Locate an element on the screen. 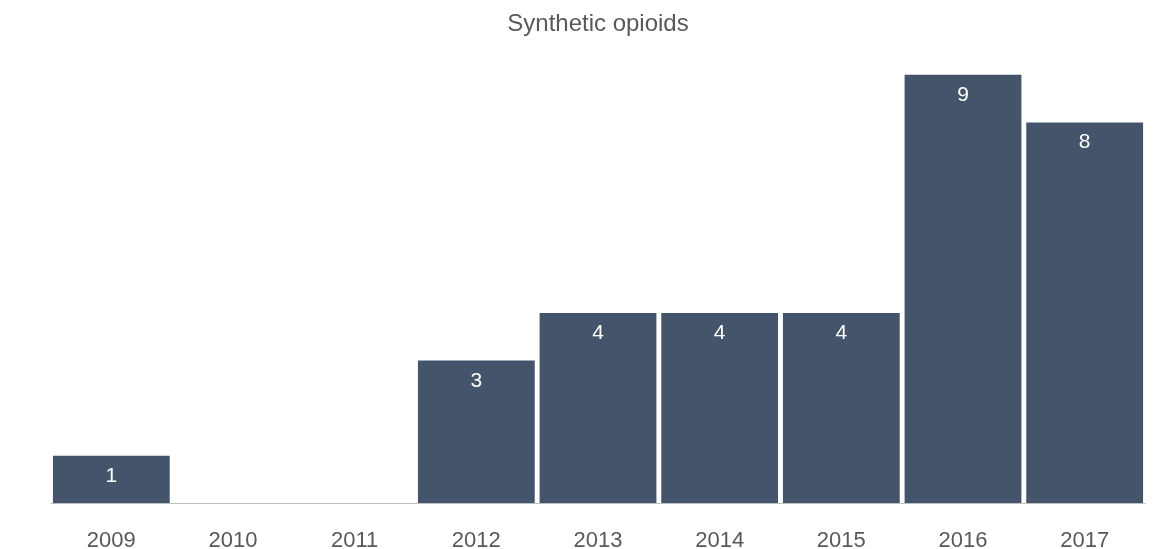  data-label: 9 is located at coordinates (963, 93).